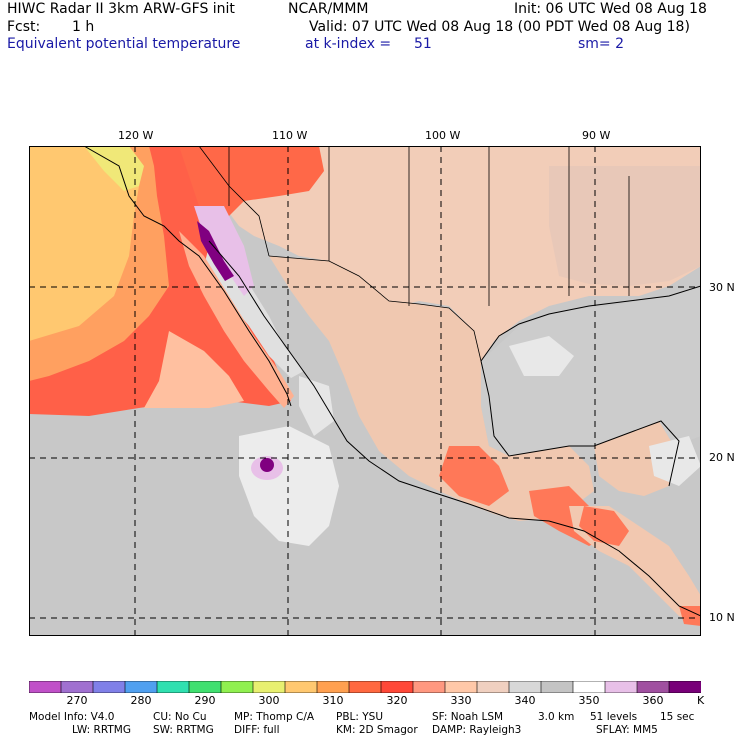 The width and height of the screenshot is (740, 740). What do you see at coordinates (333, 700) in the screenshot?
I see `colorbar-label: 310` at bounding box center [333, 700].